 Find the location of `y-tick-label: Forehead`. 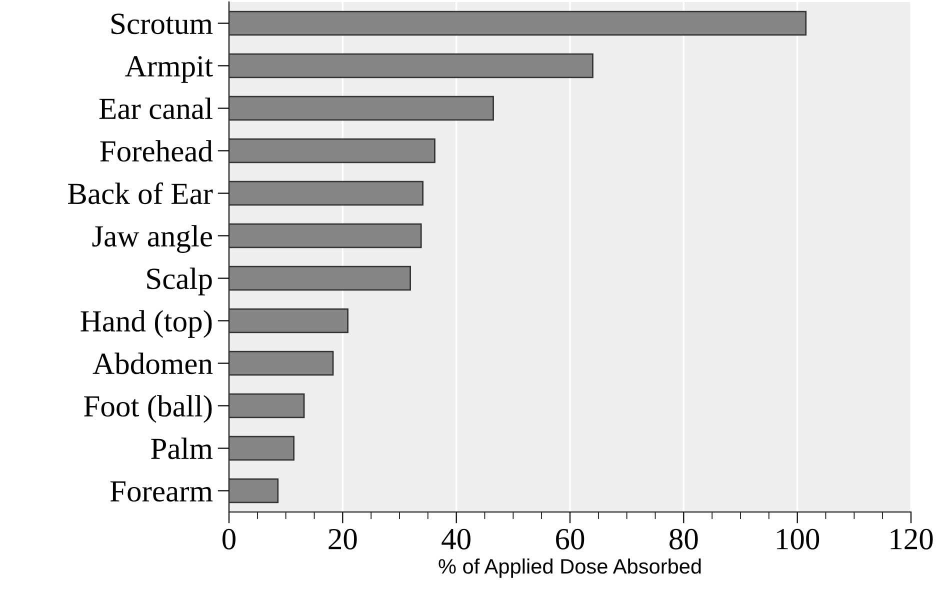

y-tick-label: Forehead is located at coordinates (156, 151).